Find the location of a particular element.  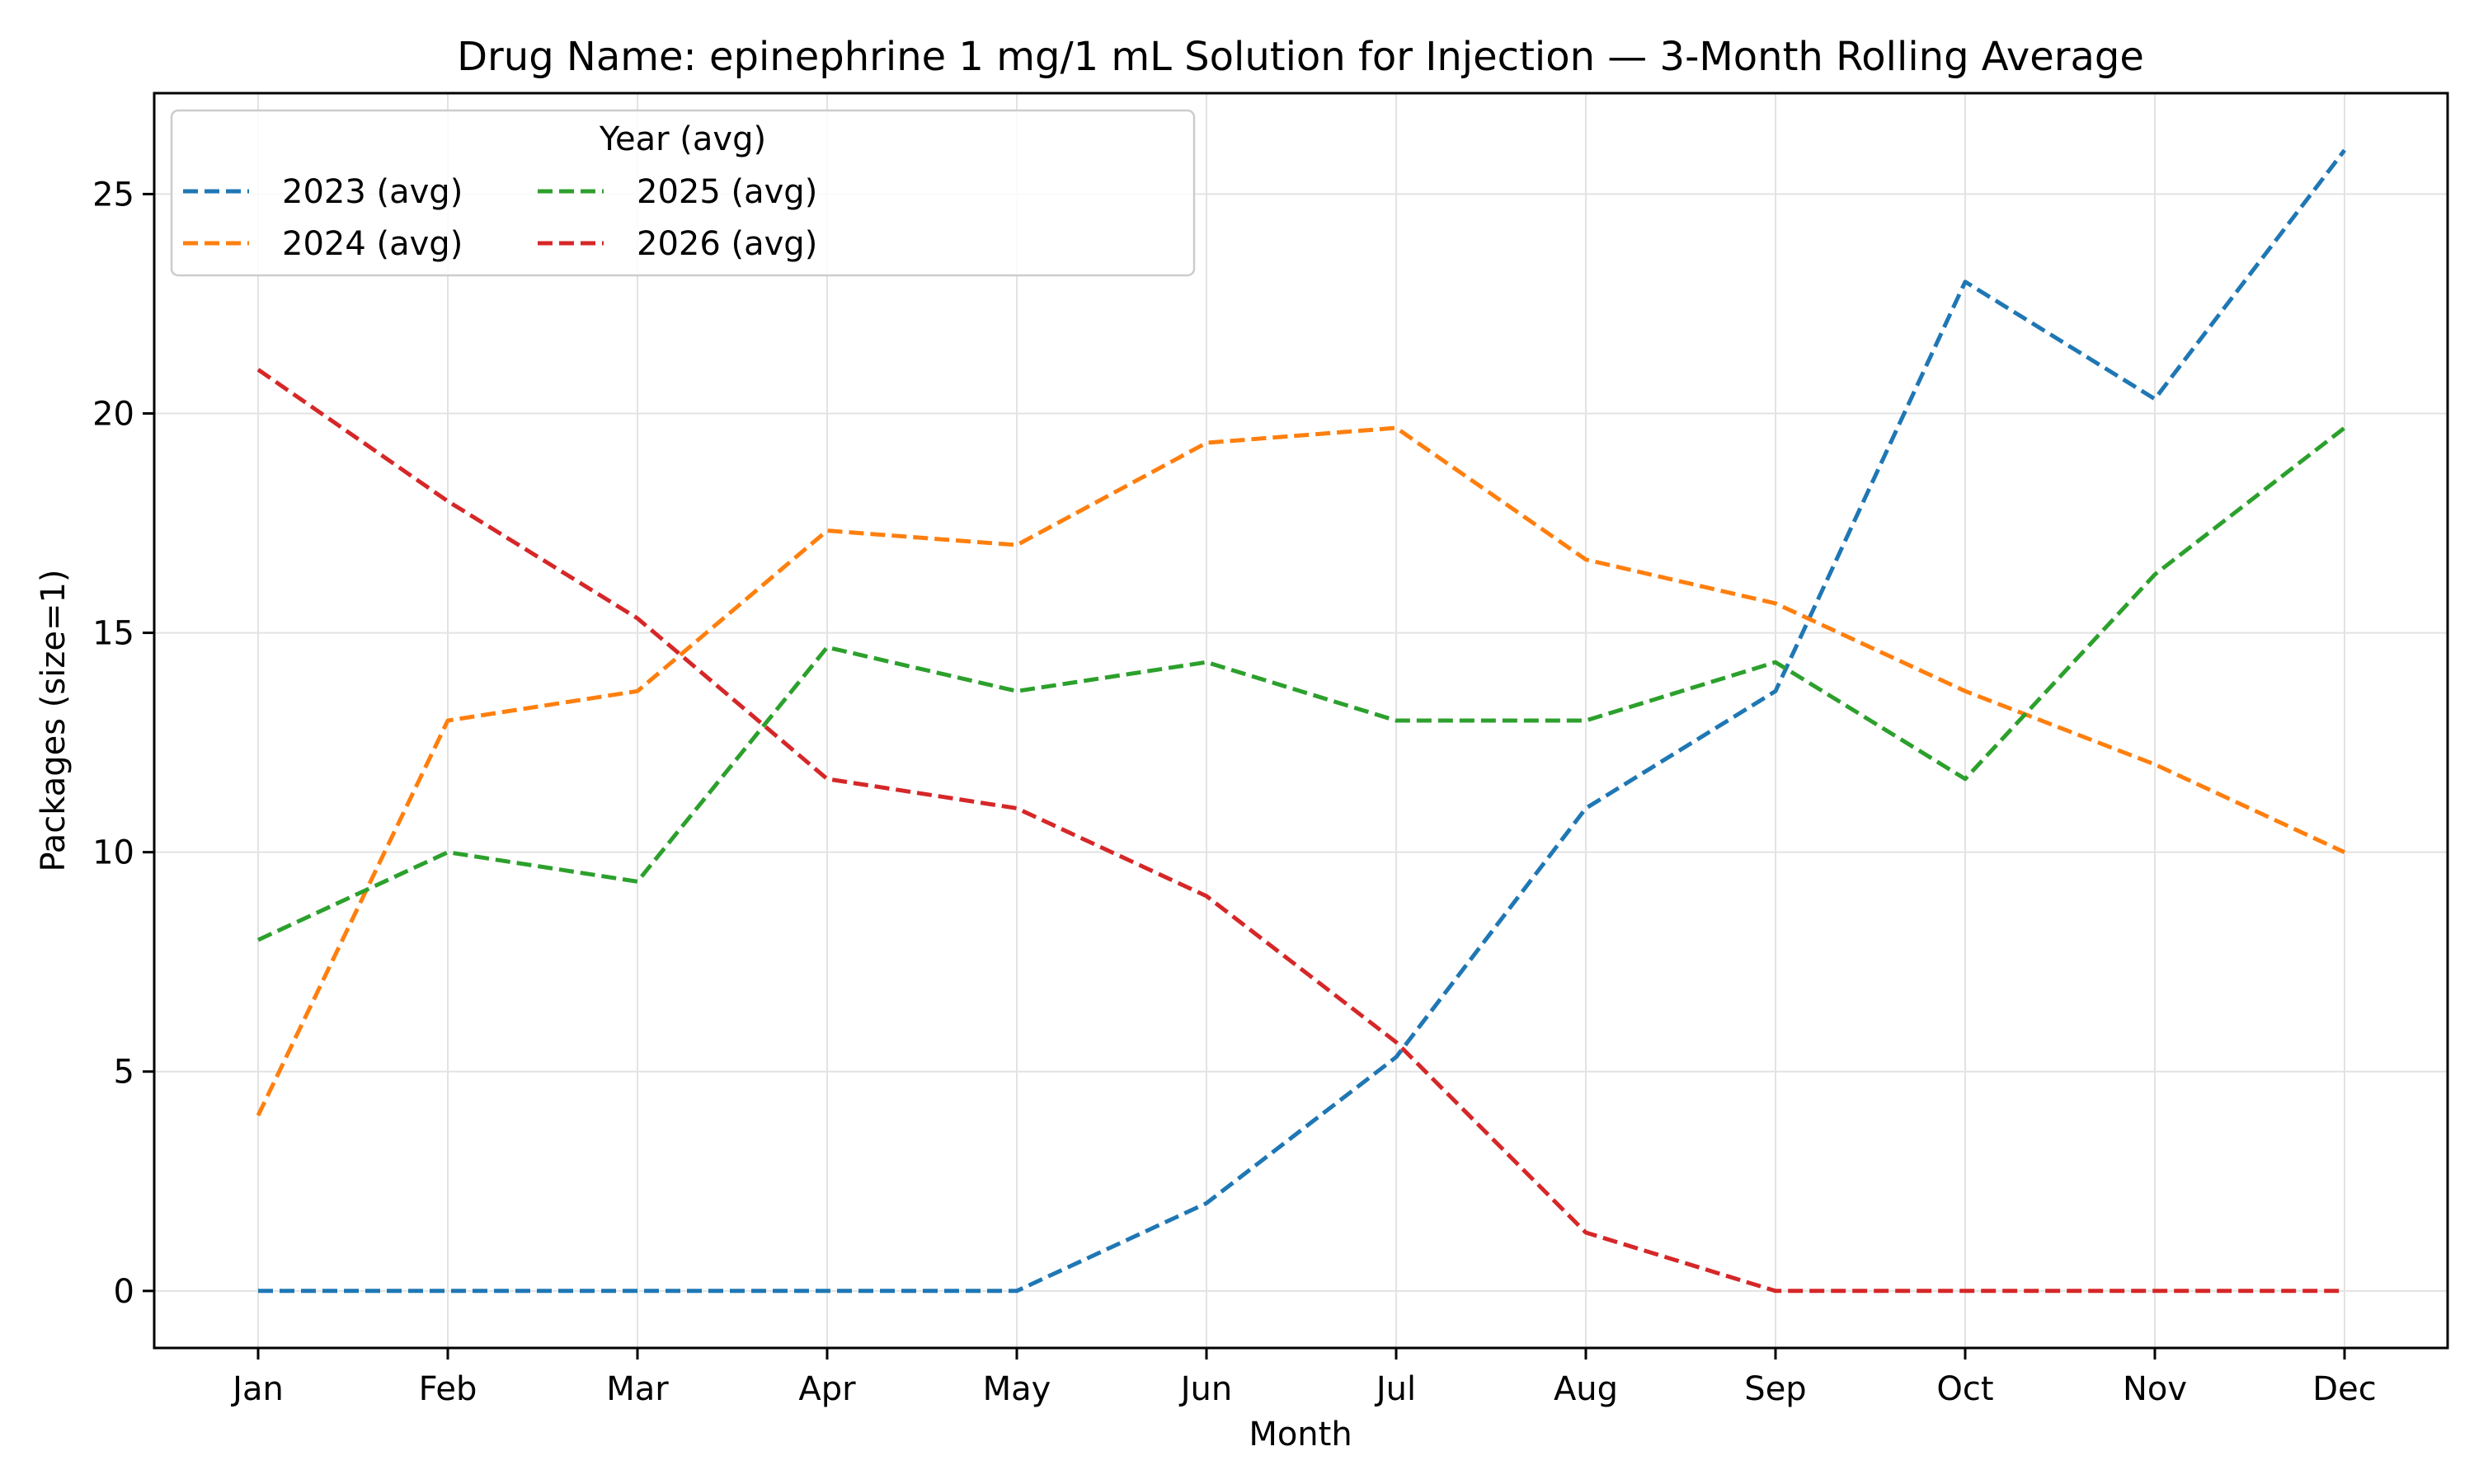

x-tick-label: Aug is located at coordinates (1586, 1389).